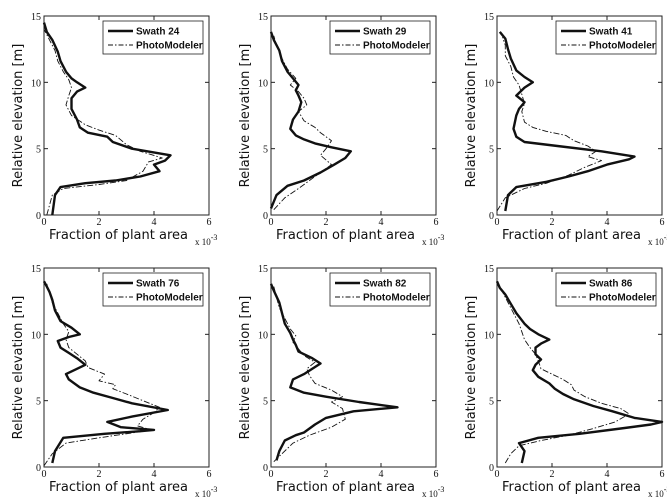 This screenshot has height=497, width=667. What do you see at coordinates (158, 32) in the screenshot?
I see `legend-label: Swath 24` at bounding box center [158, 32].